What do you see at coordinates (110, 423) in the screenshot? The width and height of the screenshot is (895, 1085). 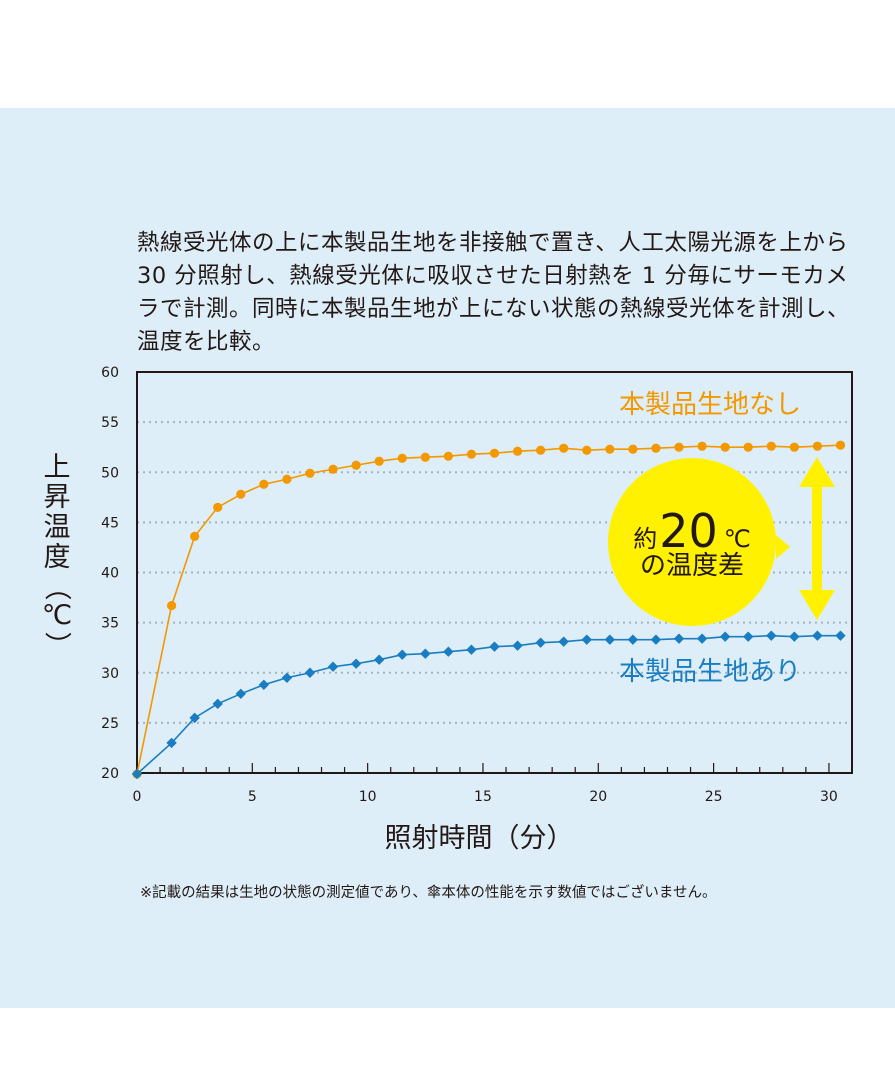 I see `y-tick-label-55: 55` at bounding box center [110, 423].